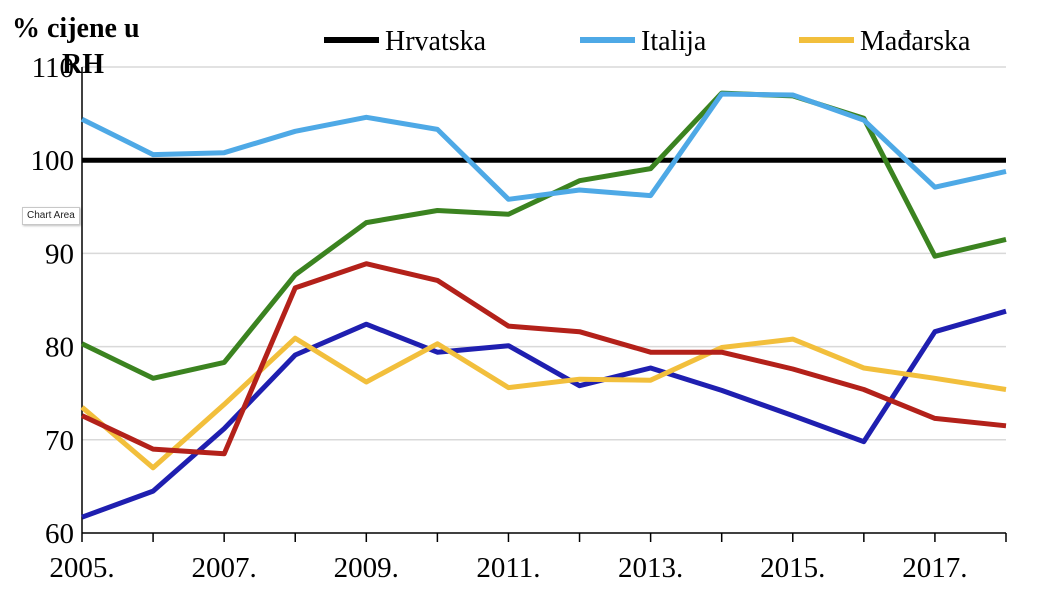 The height and width of the screenshot is (603, 1043). What do you see at coordinates (59, 441) in the screenshot?
I see `y-tick-label: 70` at bounding box center [59, 441].